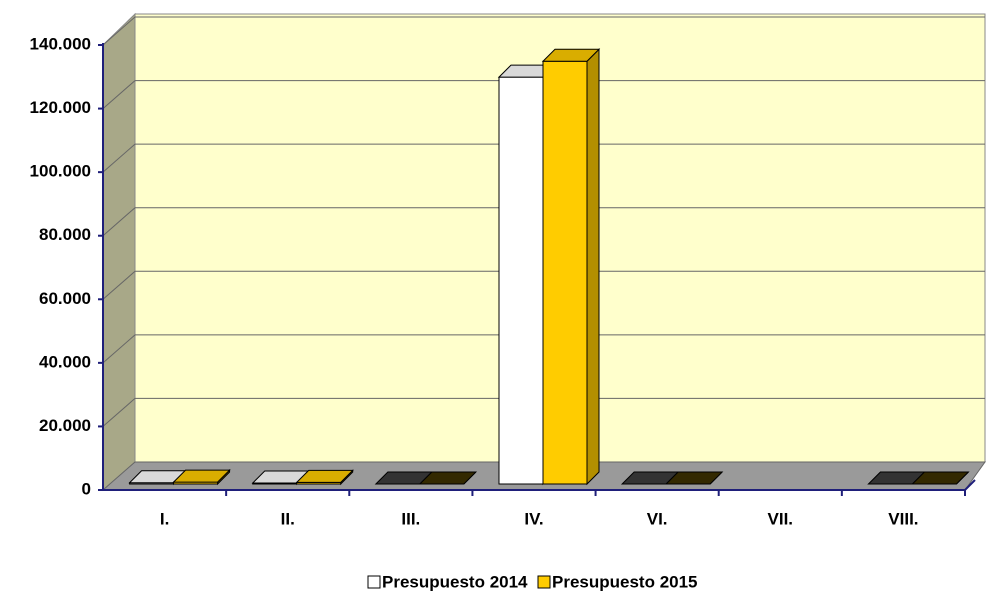  I want to click on y-tick-label: 120.000, so click(60, 107).